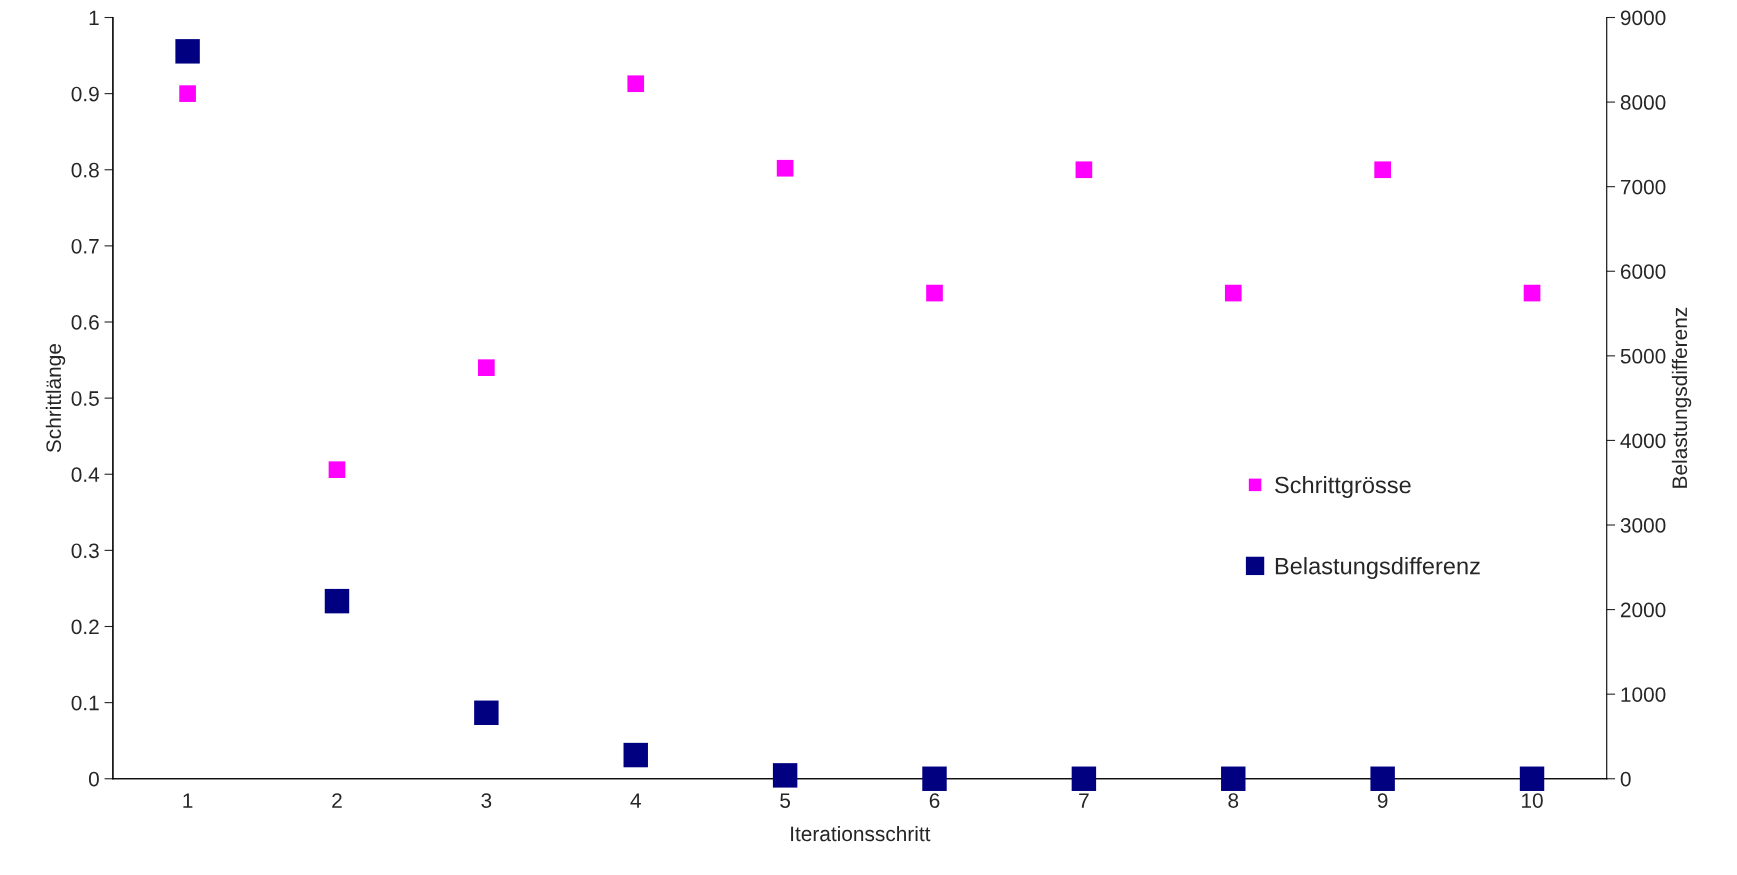  What do you see at coordinates (85, 94) in the screenshot?
I see `y-tick-label: 0.9` at bounding box center [85, 94].